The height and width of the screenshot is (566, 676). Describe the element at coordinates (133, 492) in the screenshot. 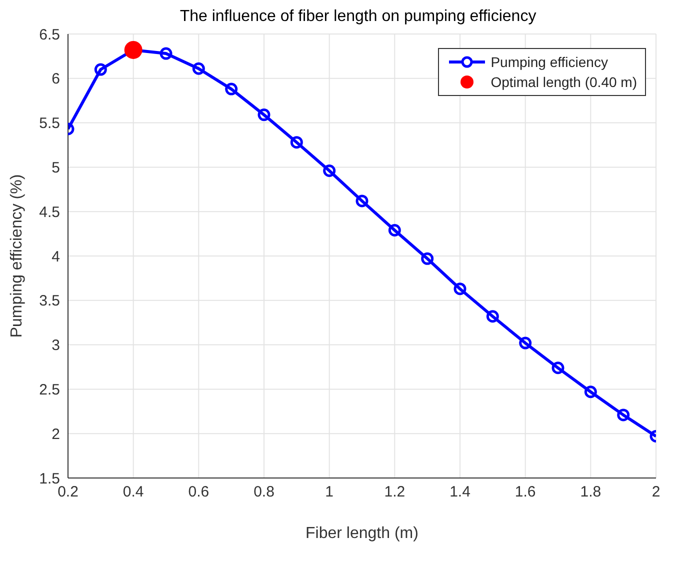

I see `x-tick-label: 0.4` at that location.